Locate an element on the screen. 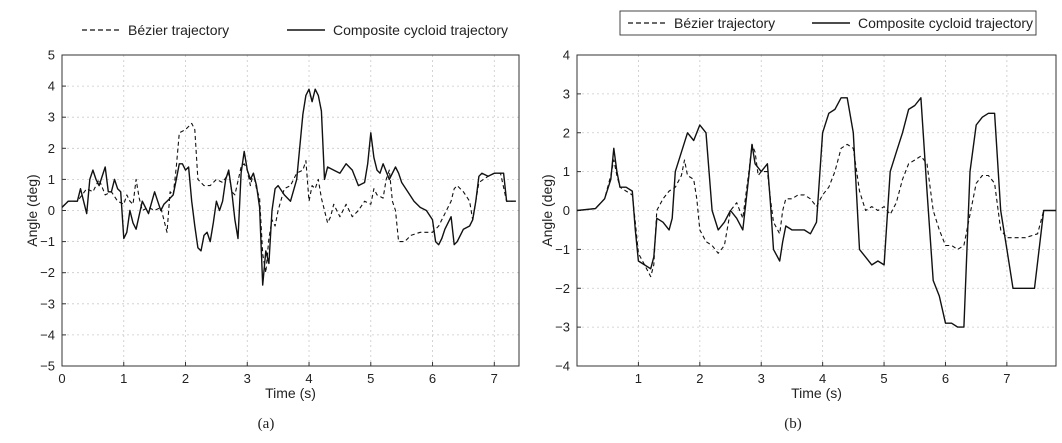  chart-a-xtick-label: 0 is located at coordinates (61, 378).